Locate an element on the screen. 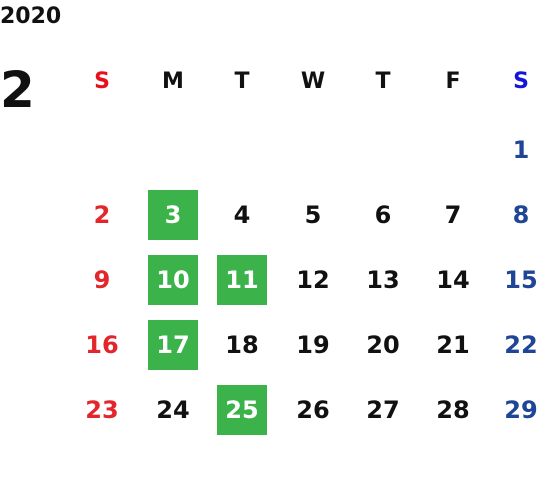 This screenshot has width=548, height=503. day-cell-24: 24 is located at coordinates (173, 410).